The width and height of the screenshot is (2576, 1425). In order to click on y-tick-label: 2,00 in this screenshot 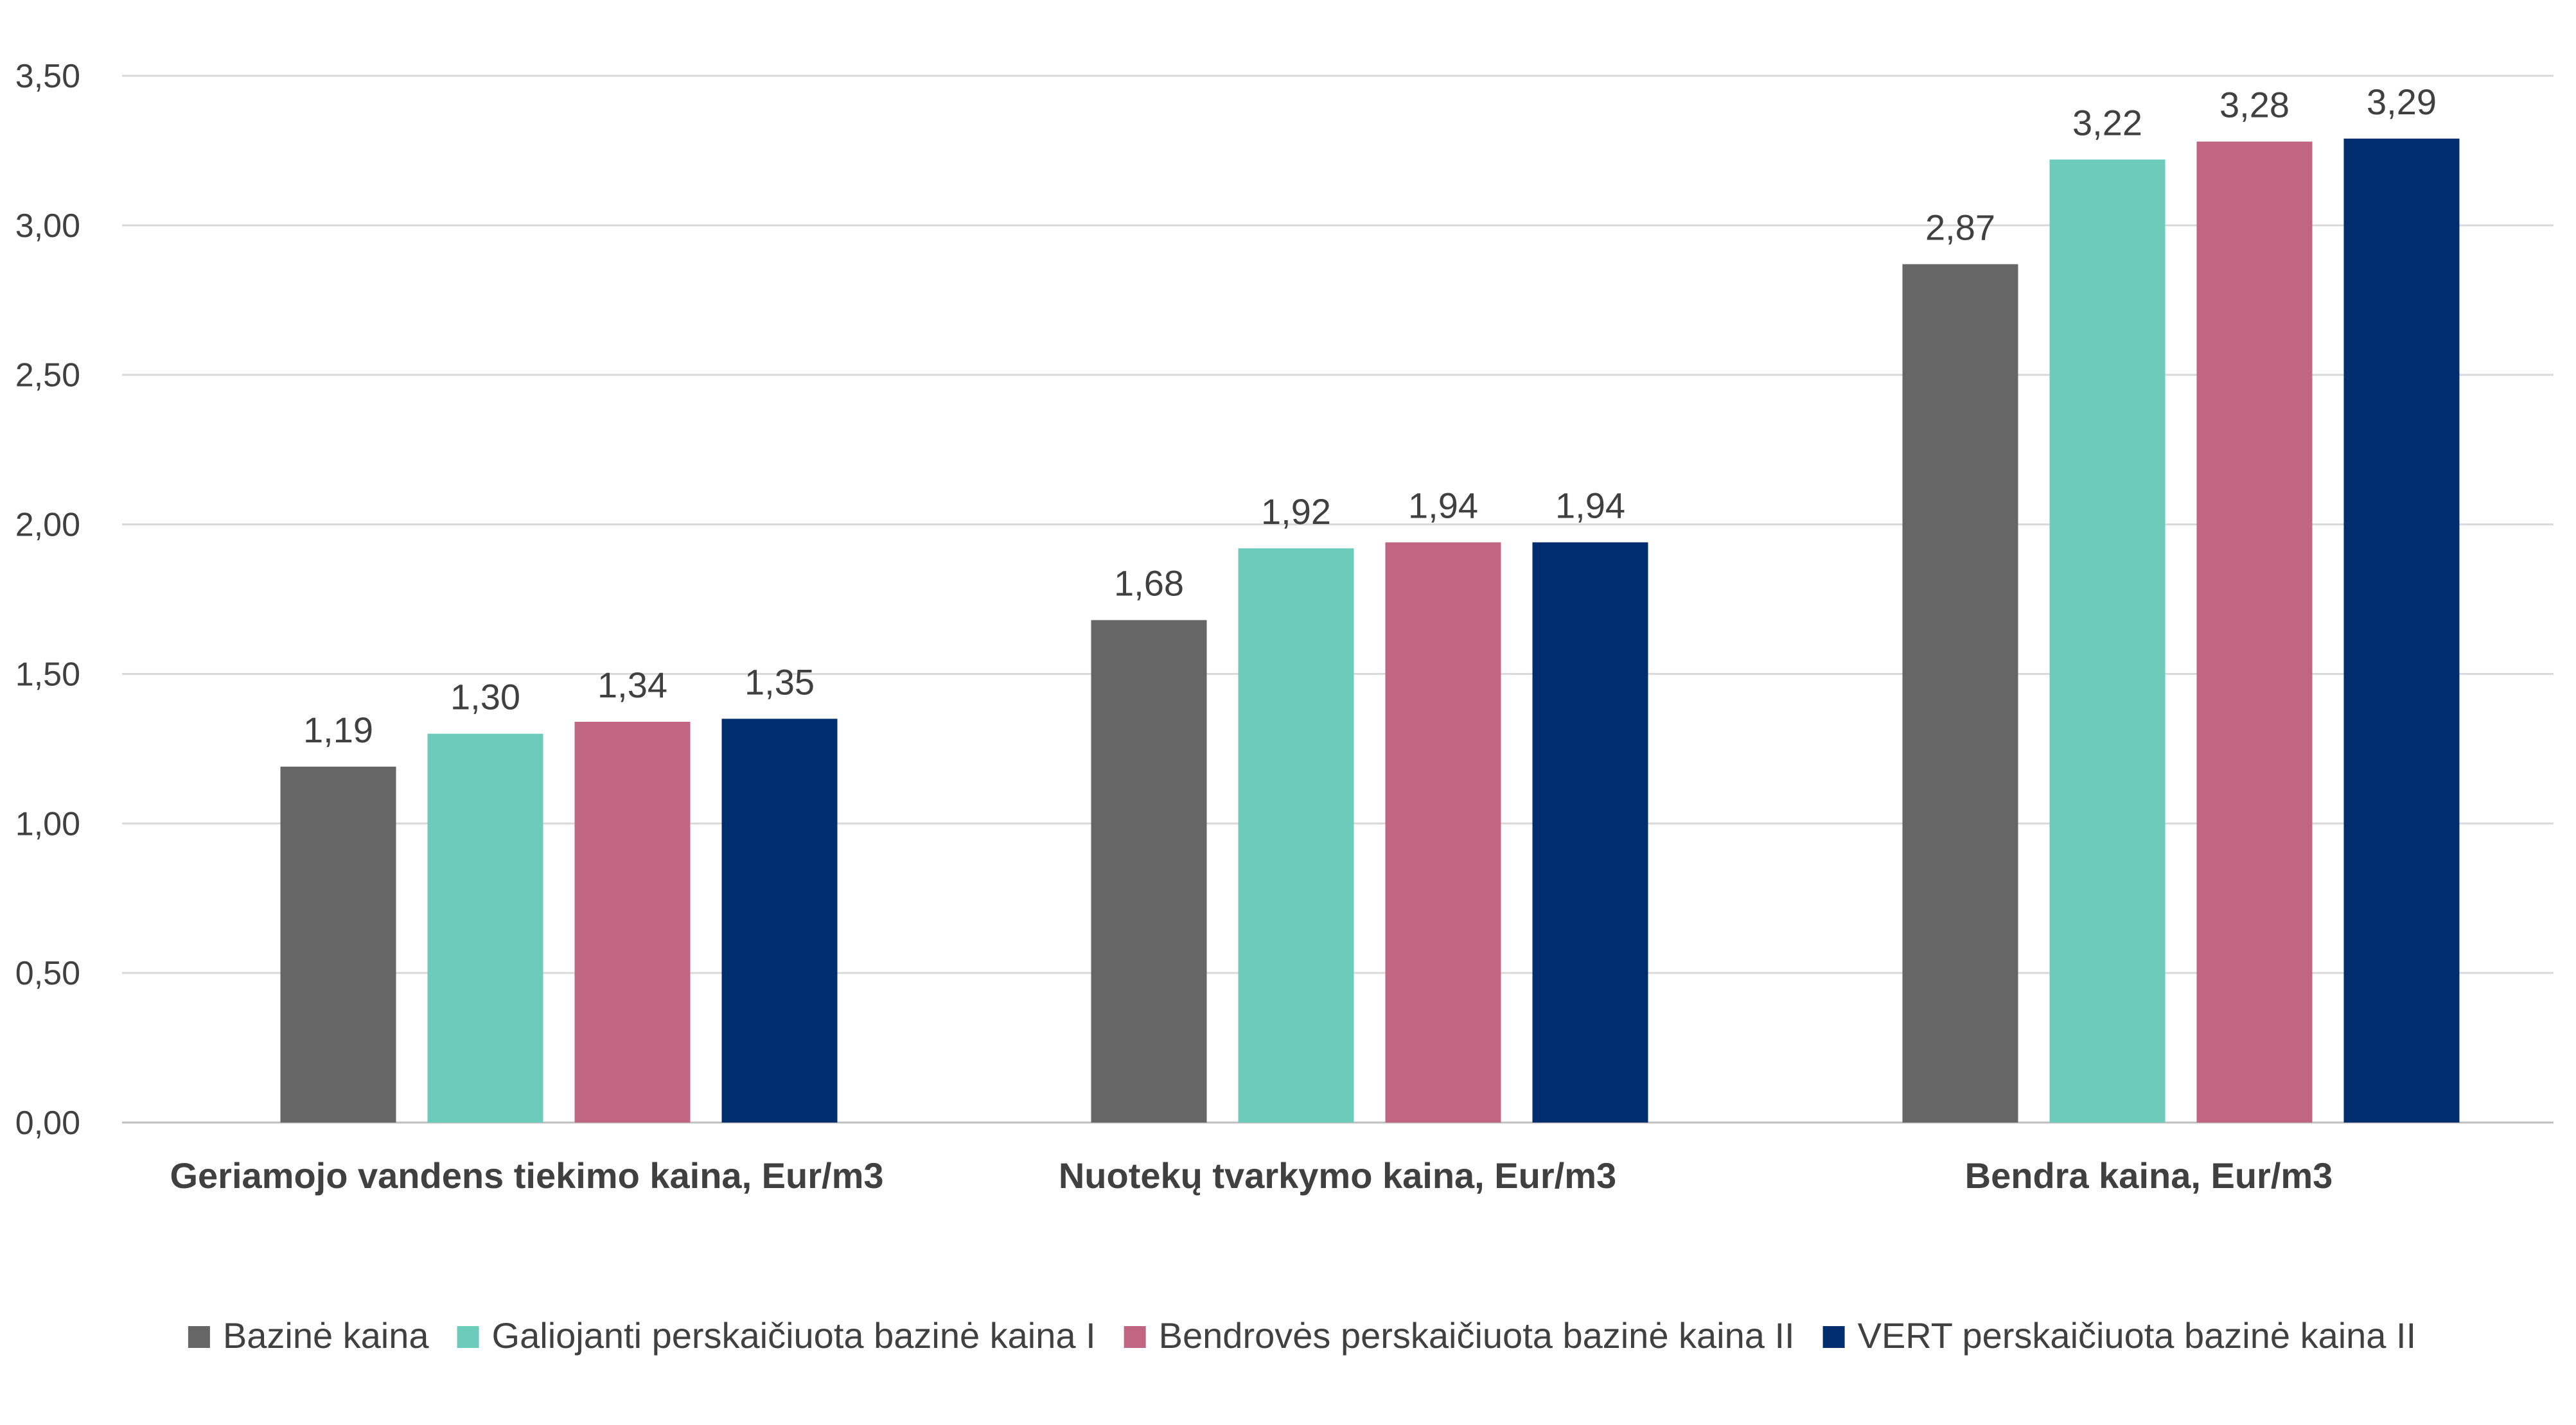, I will do `click(47, 525)`.